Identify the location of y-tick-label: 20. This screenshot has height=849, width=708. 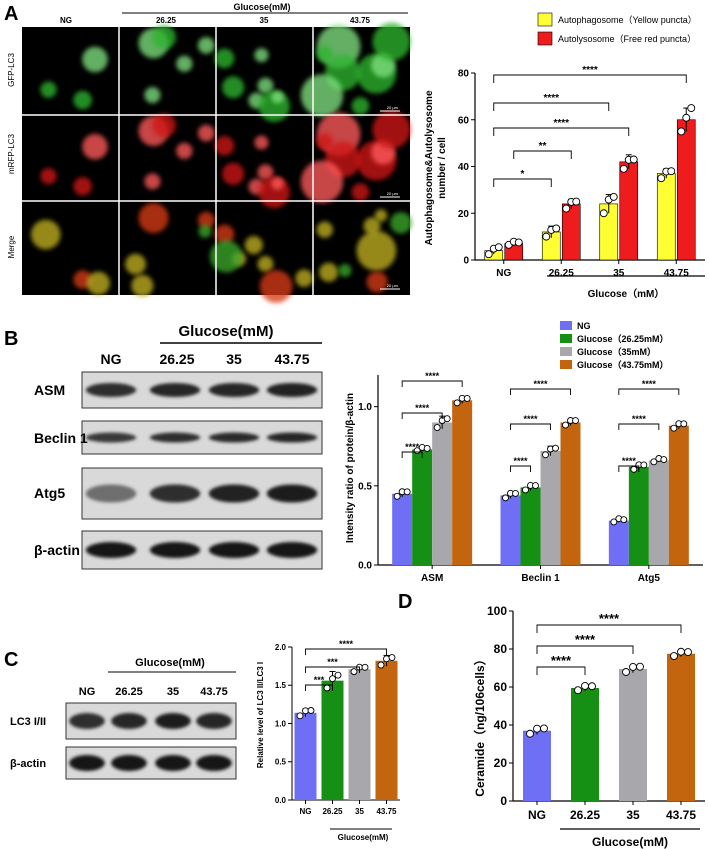
(464, 214).